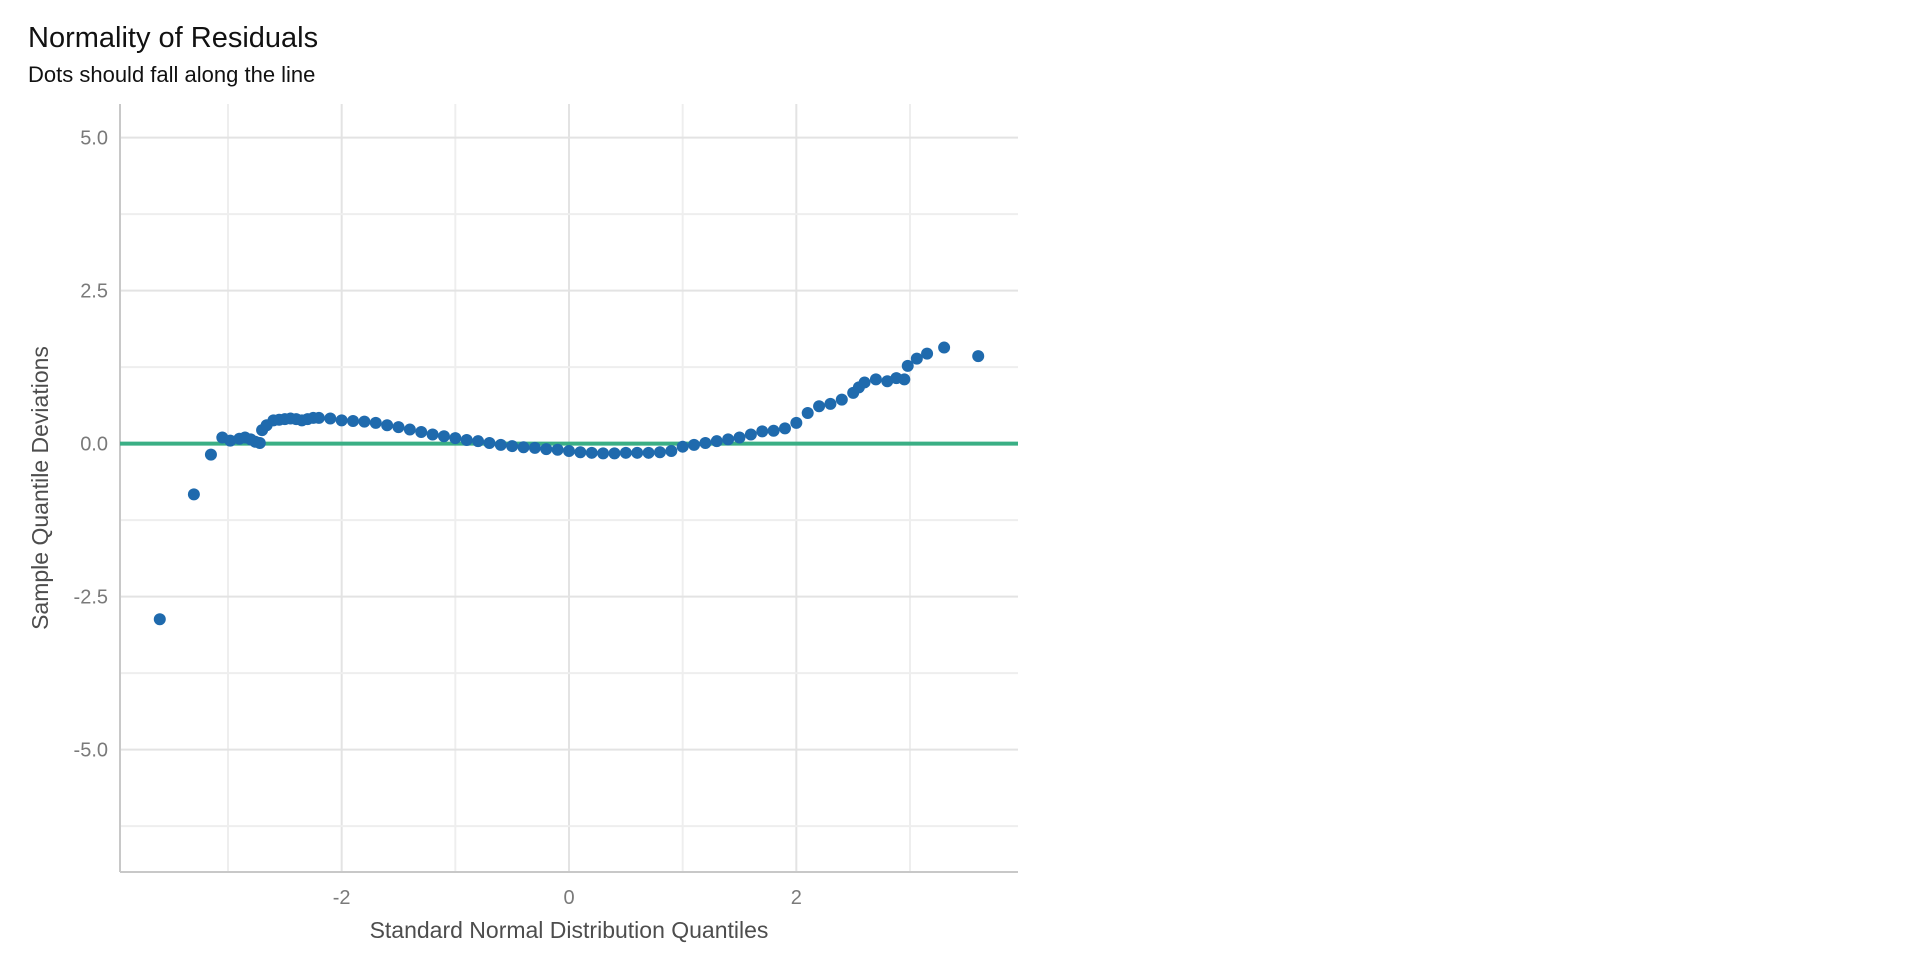  I want to click on chart-subtitle: Dots should fall along the line, so click(172, 74).